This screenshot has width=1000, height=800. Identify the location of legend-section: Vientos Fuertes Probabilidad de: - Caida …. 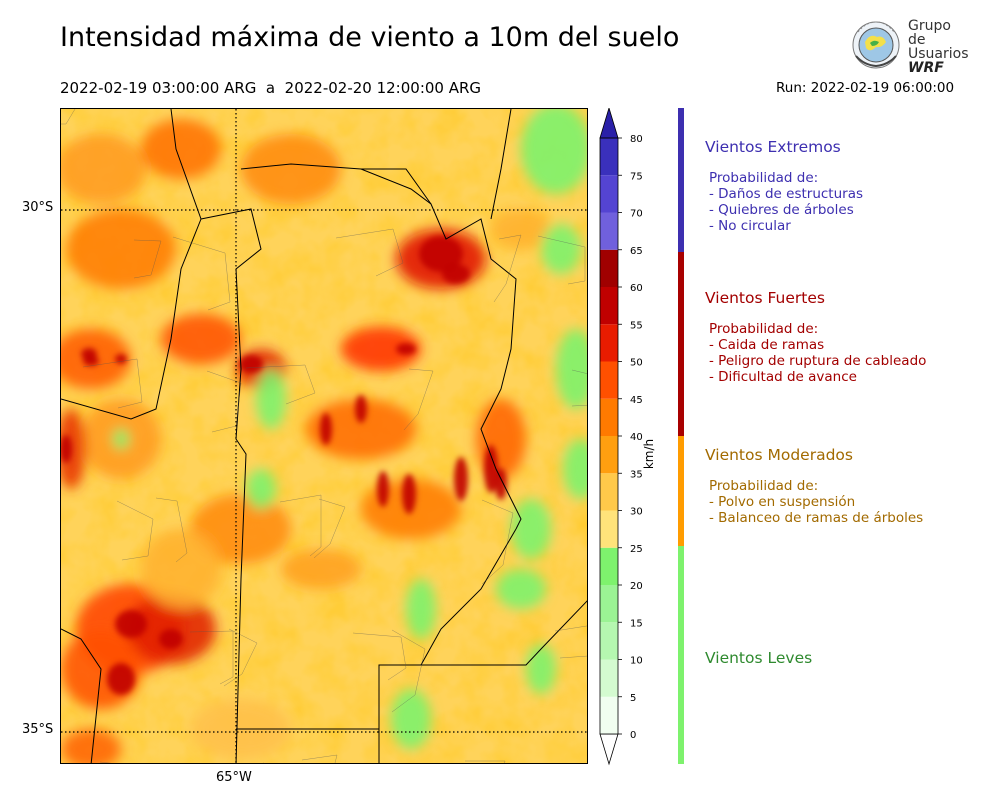
(815, 337).